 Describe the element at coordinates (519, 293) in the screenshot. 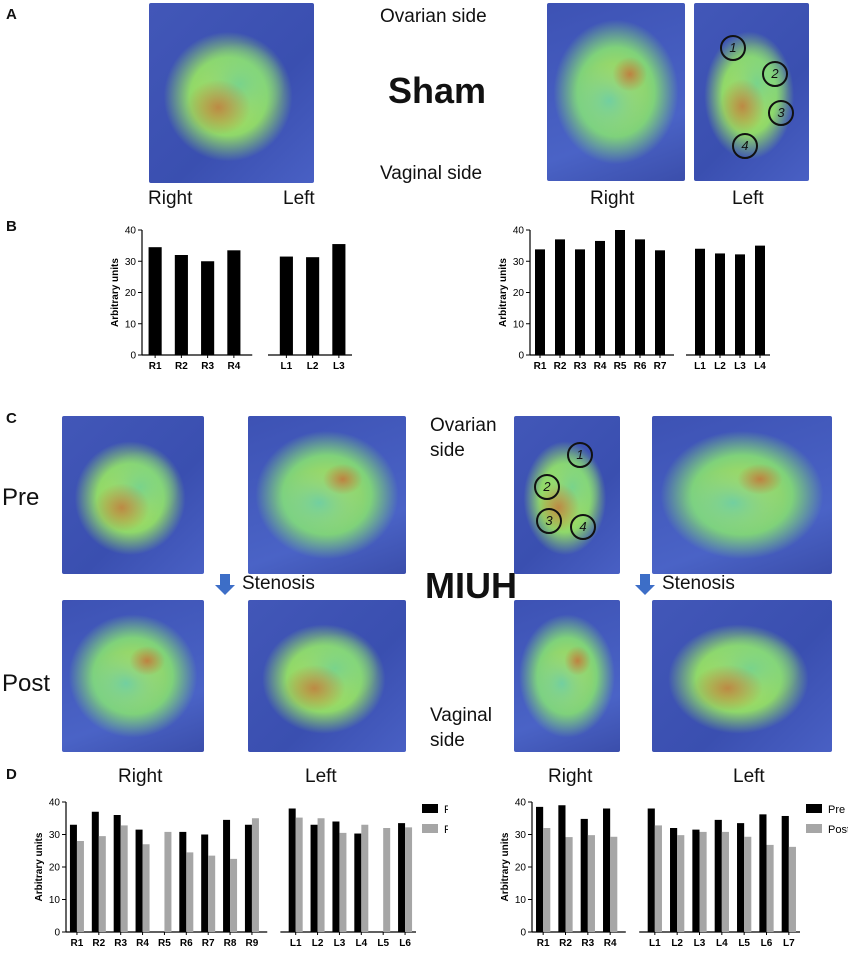

I see `y-tick-label: 20` at that location.